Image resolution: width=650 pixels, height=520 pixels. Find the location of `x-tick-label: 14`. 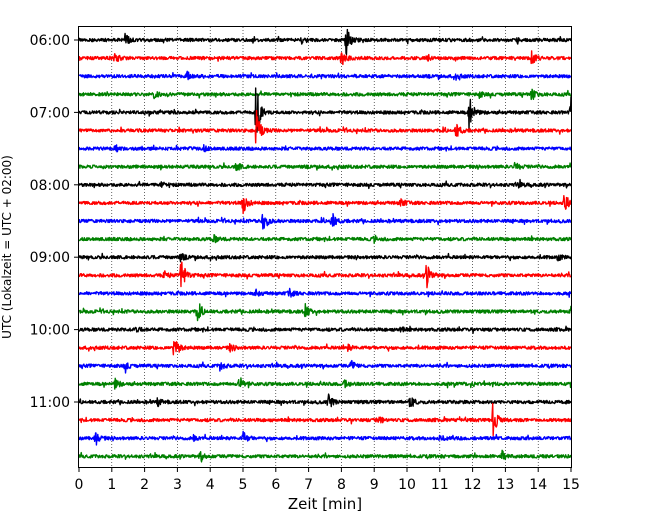

x-tick-label: 14 is located at coordinates (538, 485).